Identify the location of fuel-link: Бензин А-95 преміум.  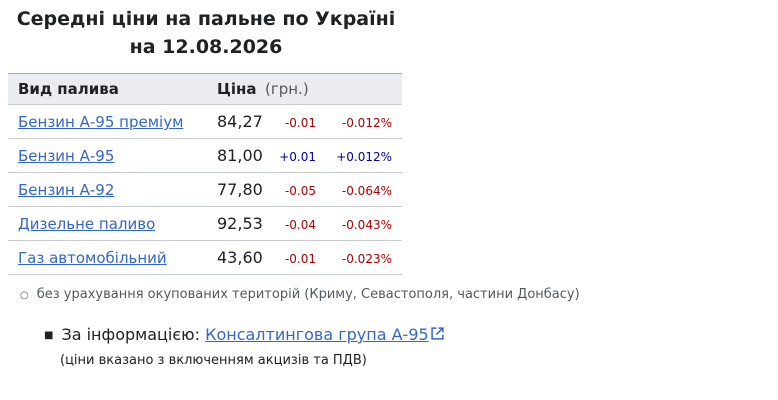
(101, 122).